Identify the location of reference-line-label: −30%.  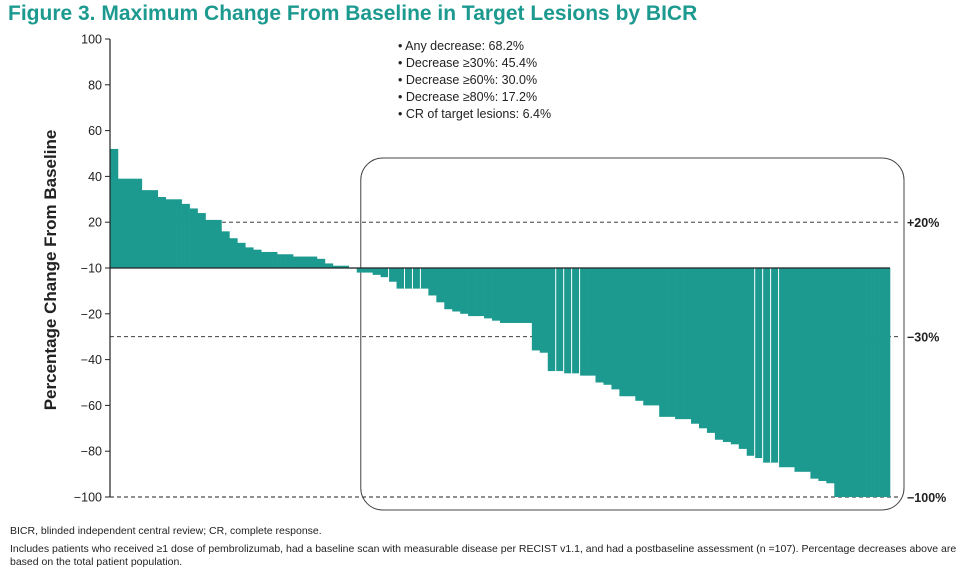
(923, 338).